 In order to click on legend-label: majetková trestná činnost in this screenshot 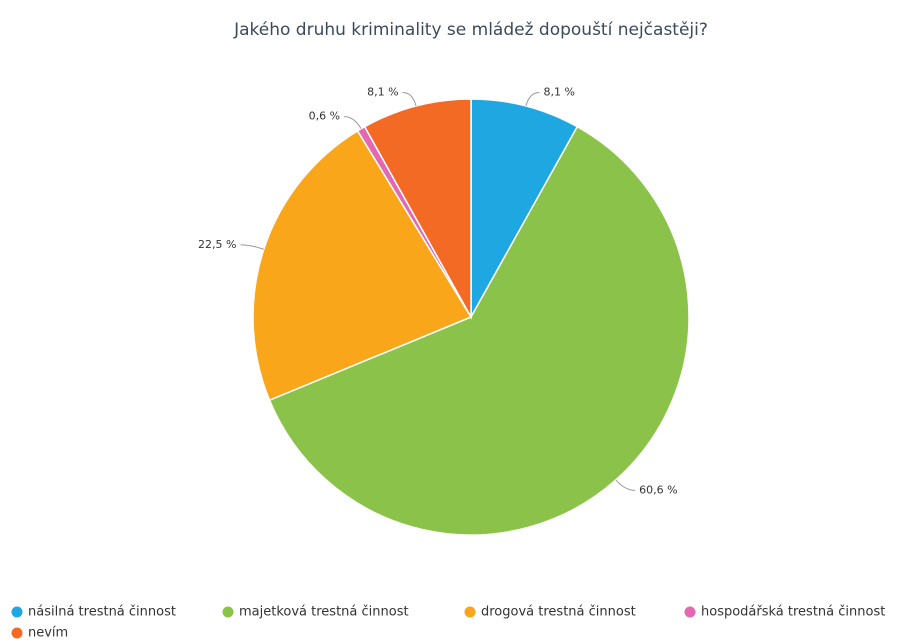, I will do `click(324, 612)`.